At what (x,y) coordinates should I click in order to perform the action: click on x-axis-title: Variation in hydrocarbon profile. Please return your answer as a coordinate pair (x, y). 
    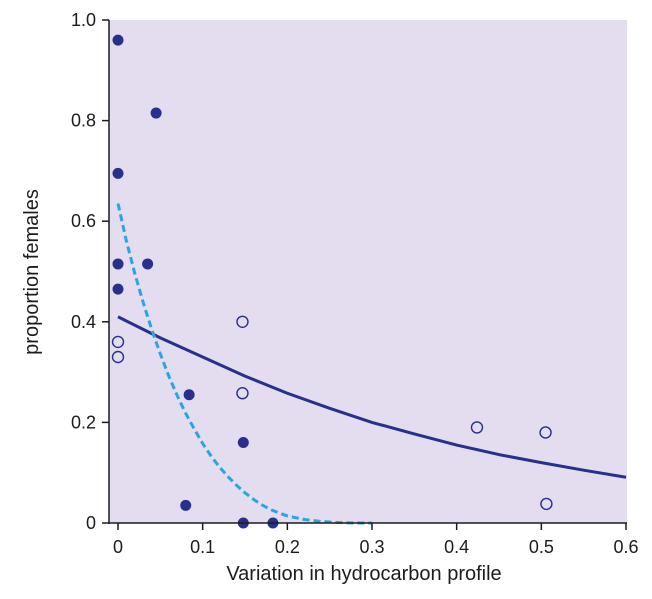
    Looking at the image, I should click on (363, 574).